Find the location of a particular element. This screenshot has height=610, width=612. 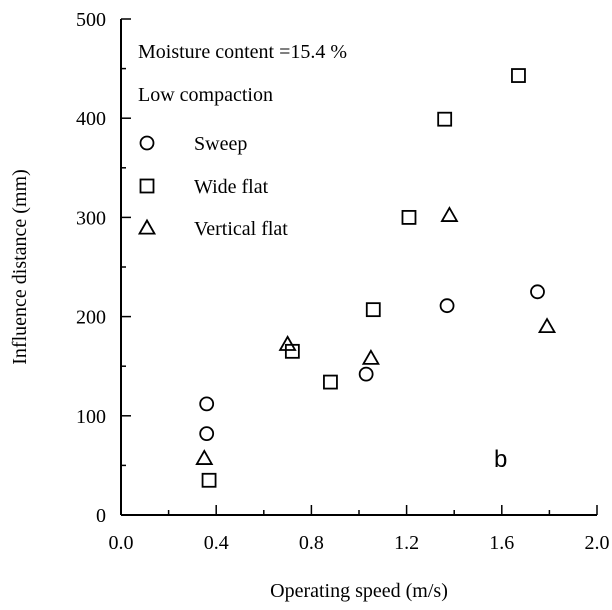

legend: Sweep Wide flat Vertical flat is located at coordinates (212, 186).